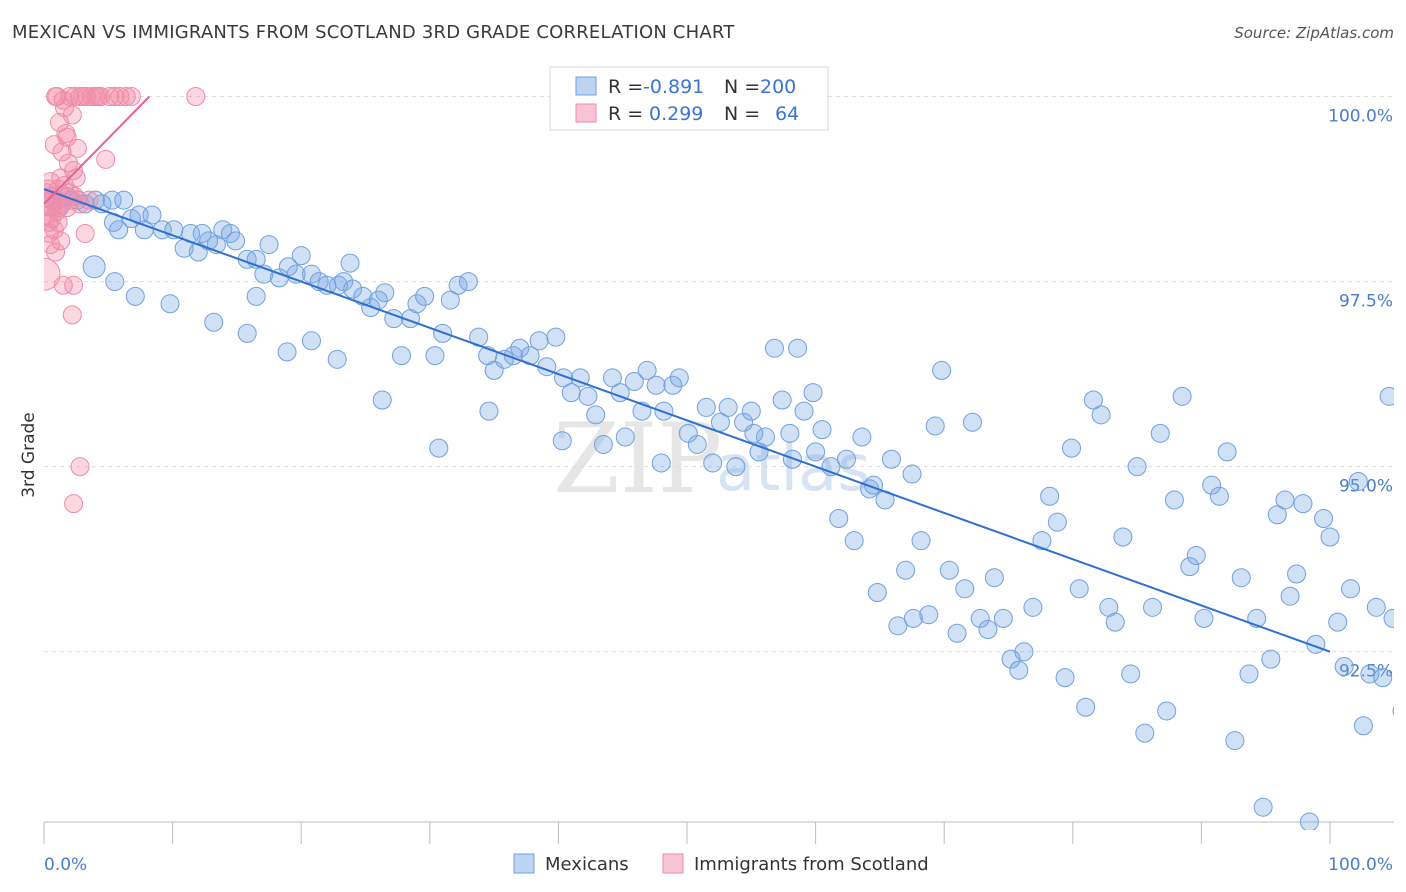 The image size is (1406, 892). I want to click on legend-n-value-1: 200, so click(778, 87).